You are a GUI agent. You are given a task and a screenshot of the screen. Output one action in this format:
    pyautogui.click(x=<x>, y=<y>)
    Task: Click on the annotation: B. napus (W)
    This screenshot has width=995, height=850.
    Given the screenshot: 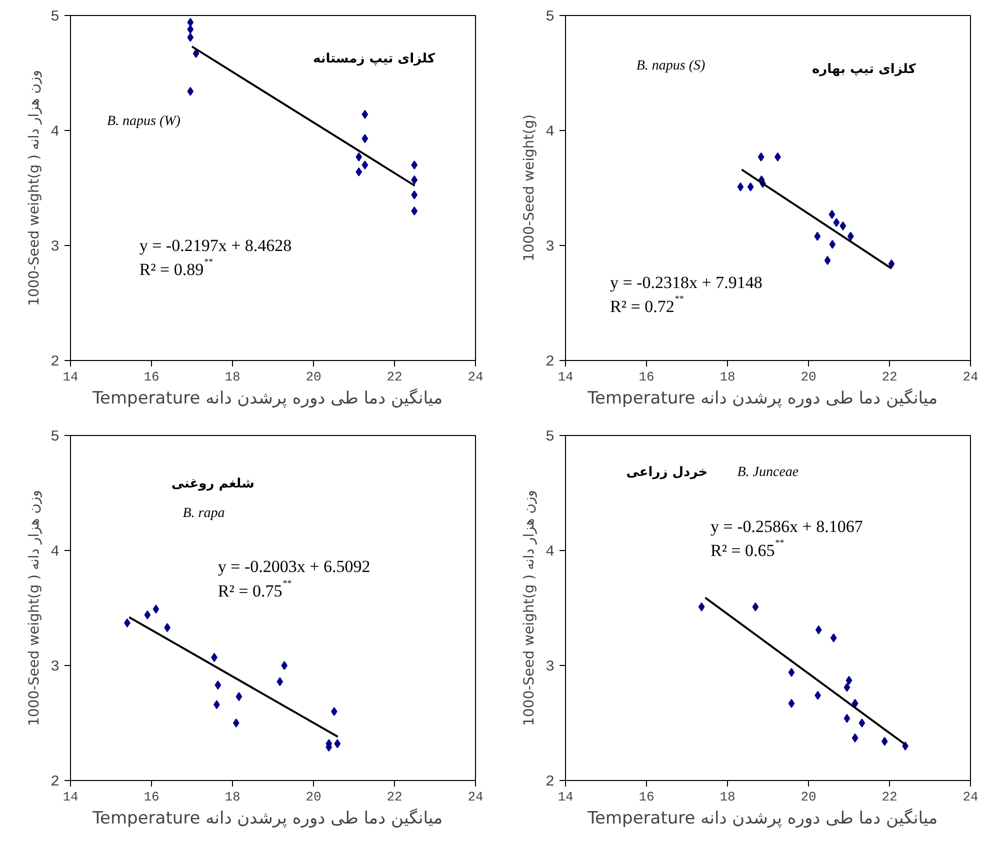 What is the action you would take?
    pyautogui.click(x=143, y=121)
    